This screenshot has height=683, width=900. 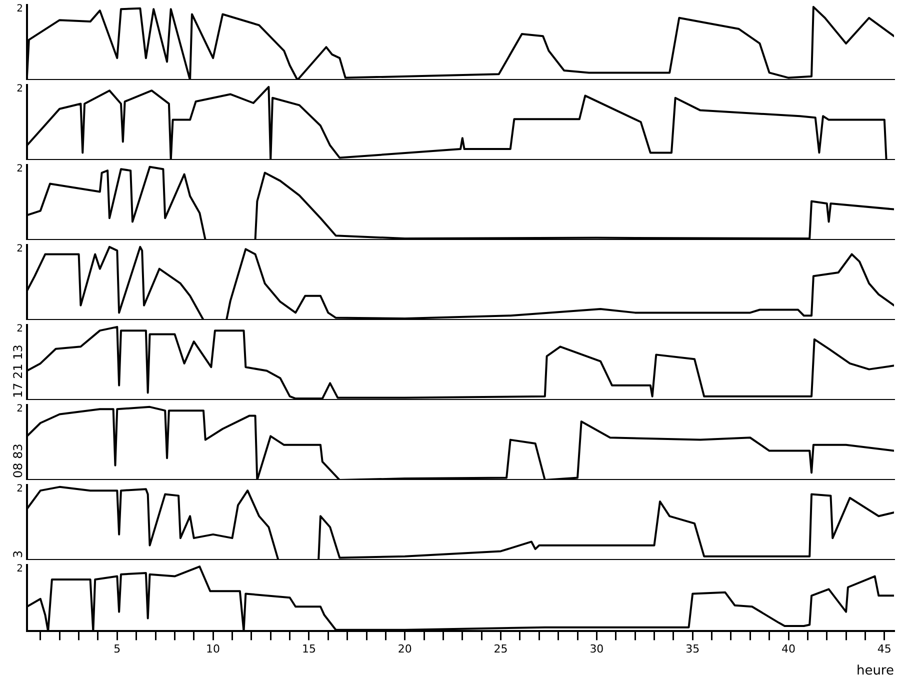 What do you see at coordinates (875, 671) in the screenshot?
I see `x-axis-title: heure` at bounding box center [875, 671].